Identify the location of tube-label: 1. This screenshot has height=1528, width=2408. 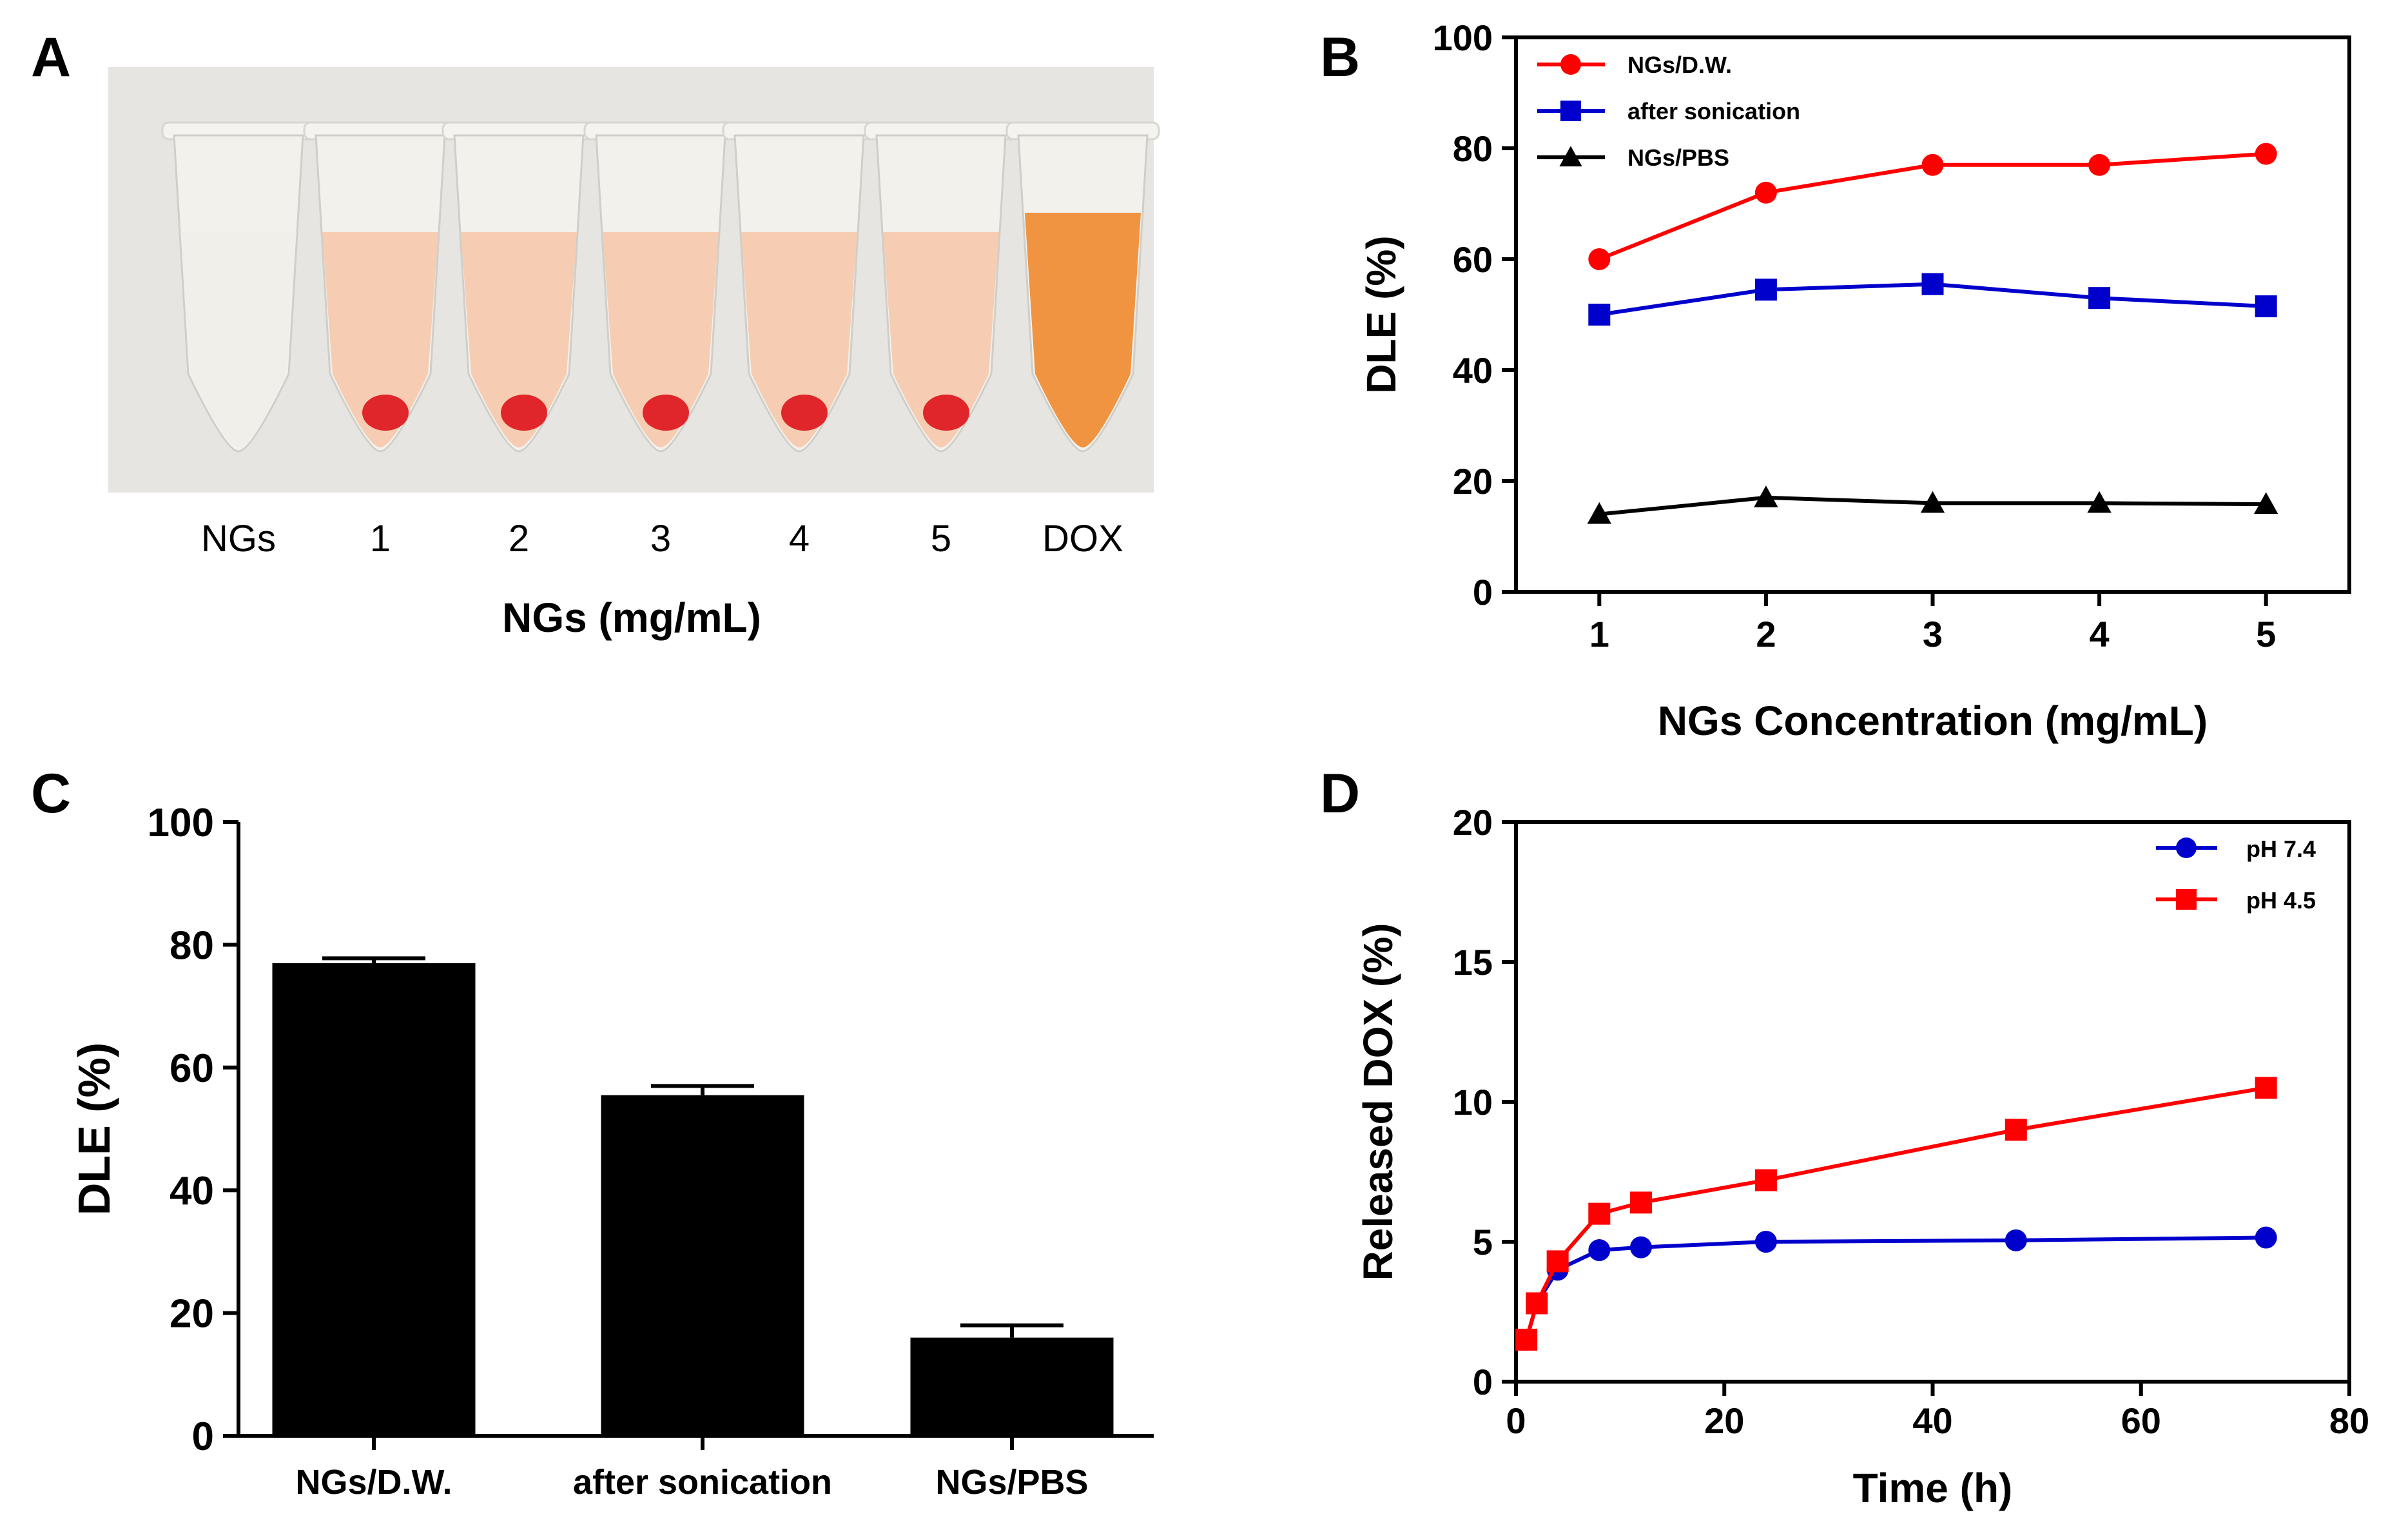
(380, 539).